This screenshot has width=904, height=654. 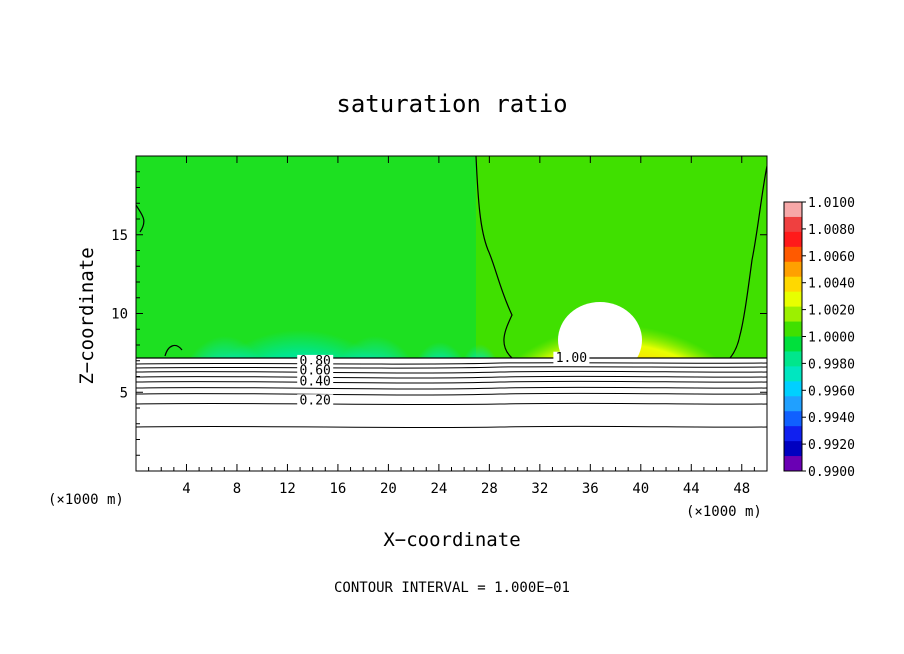 I want to click on contour-label: 0.20, so click(x=315, y=400).